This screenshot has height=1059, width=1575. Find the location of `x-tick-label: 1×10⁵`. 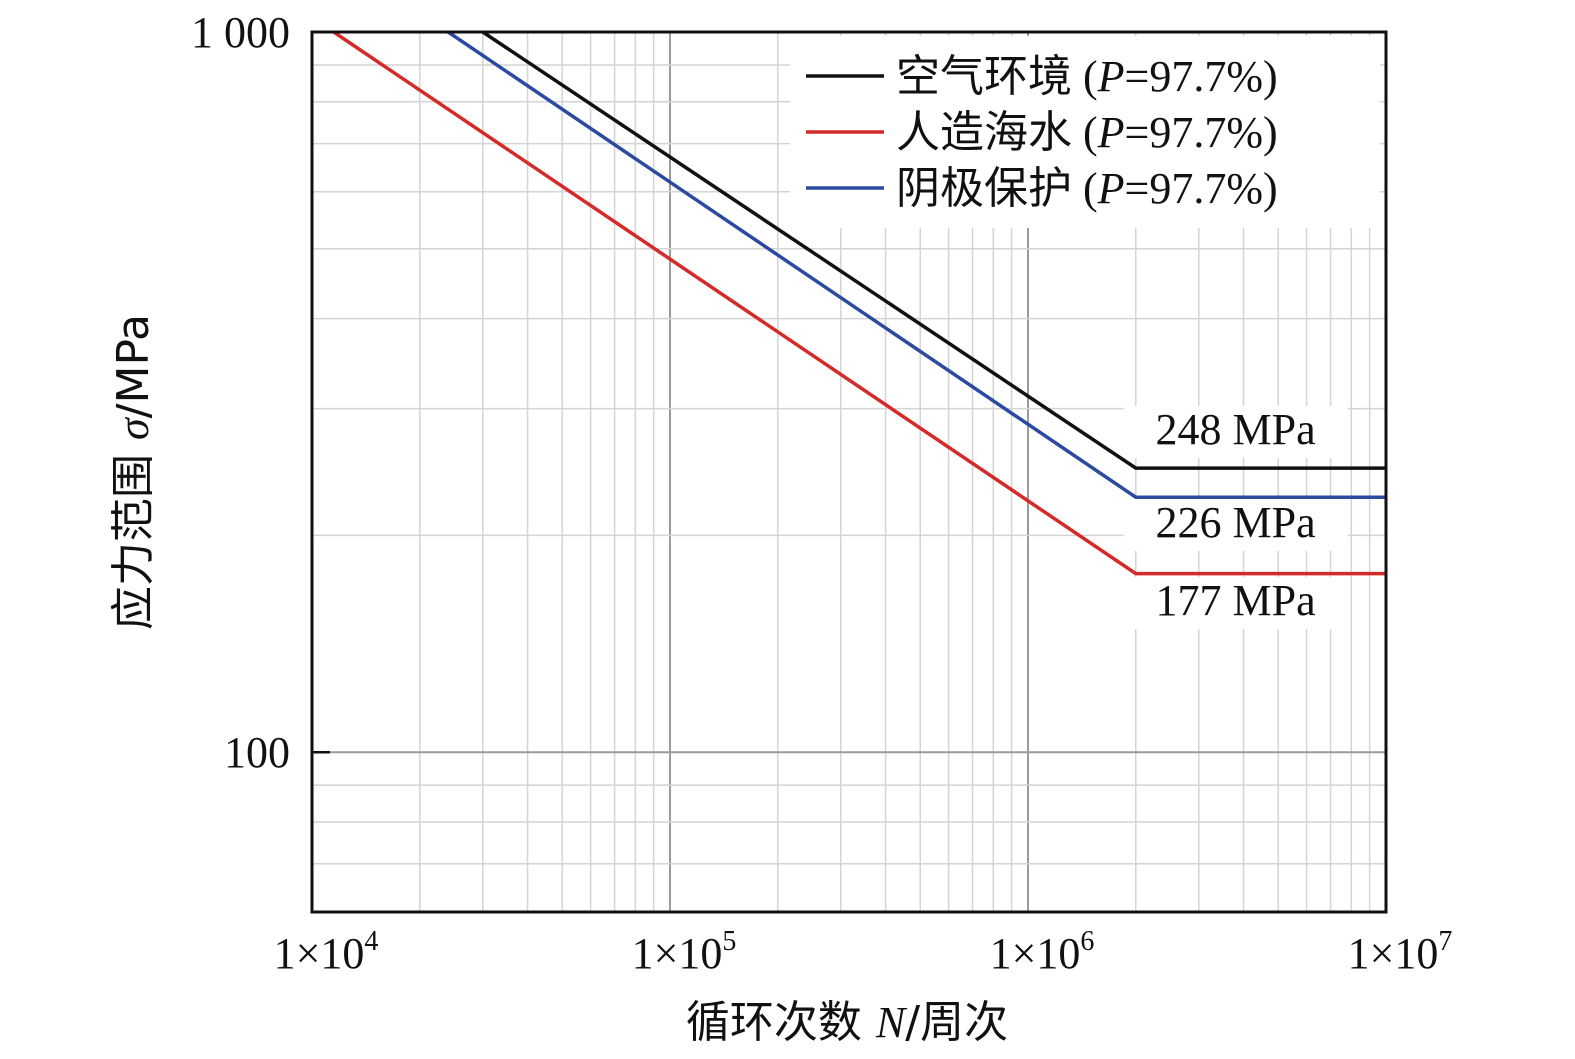

x-tick-label: 1×10⁵ is located at coordinates (684, 952).